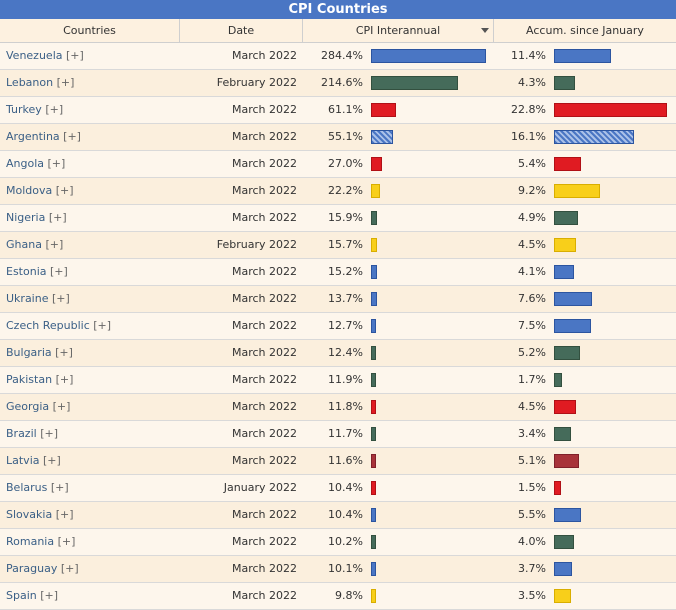 This screenshot has width=676, height=610. I want to click on country-link: Belarus, so click(27, 487).